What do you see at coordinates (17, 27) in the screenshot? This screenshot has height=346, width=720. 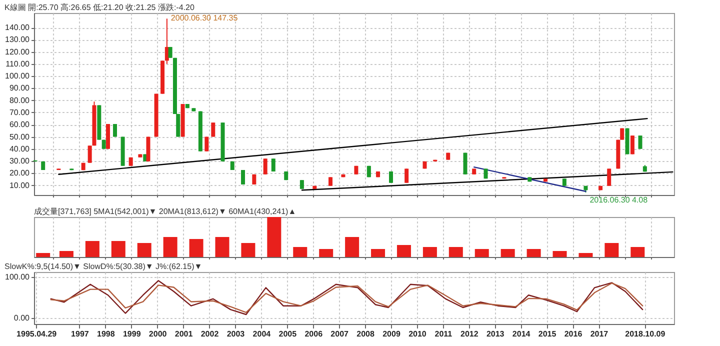 I see `y-tick-label: 140.00` at bounding box center [17, 27].